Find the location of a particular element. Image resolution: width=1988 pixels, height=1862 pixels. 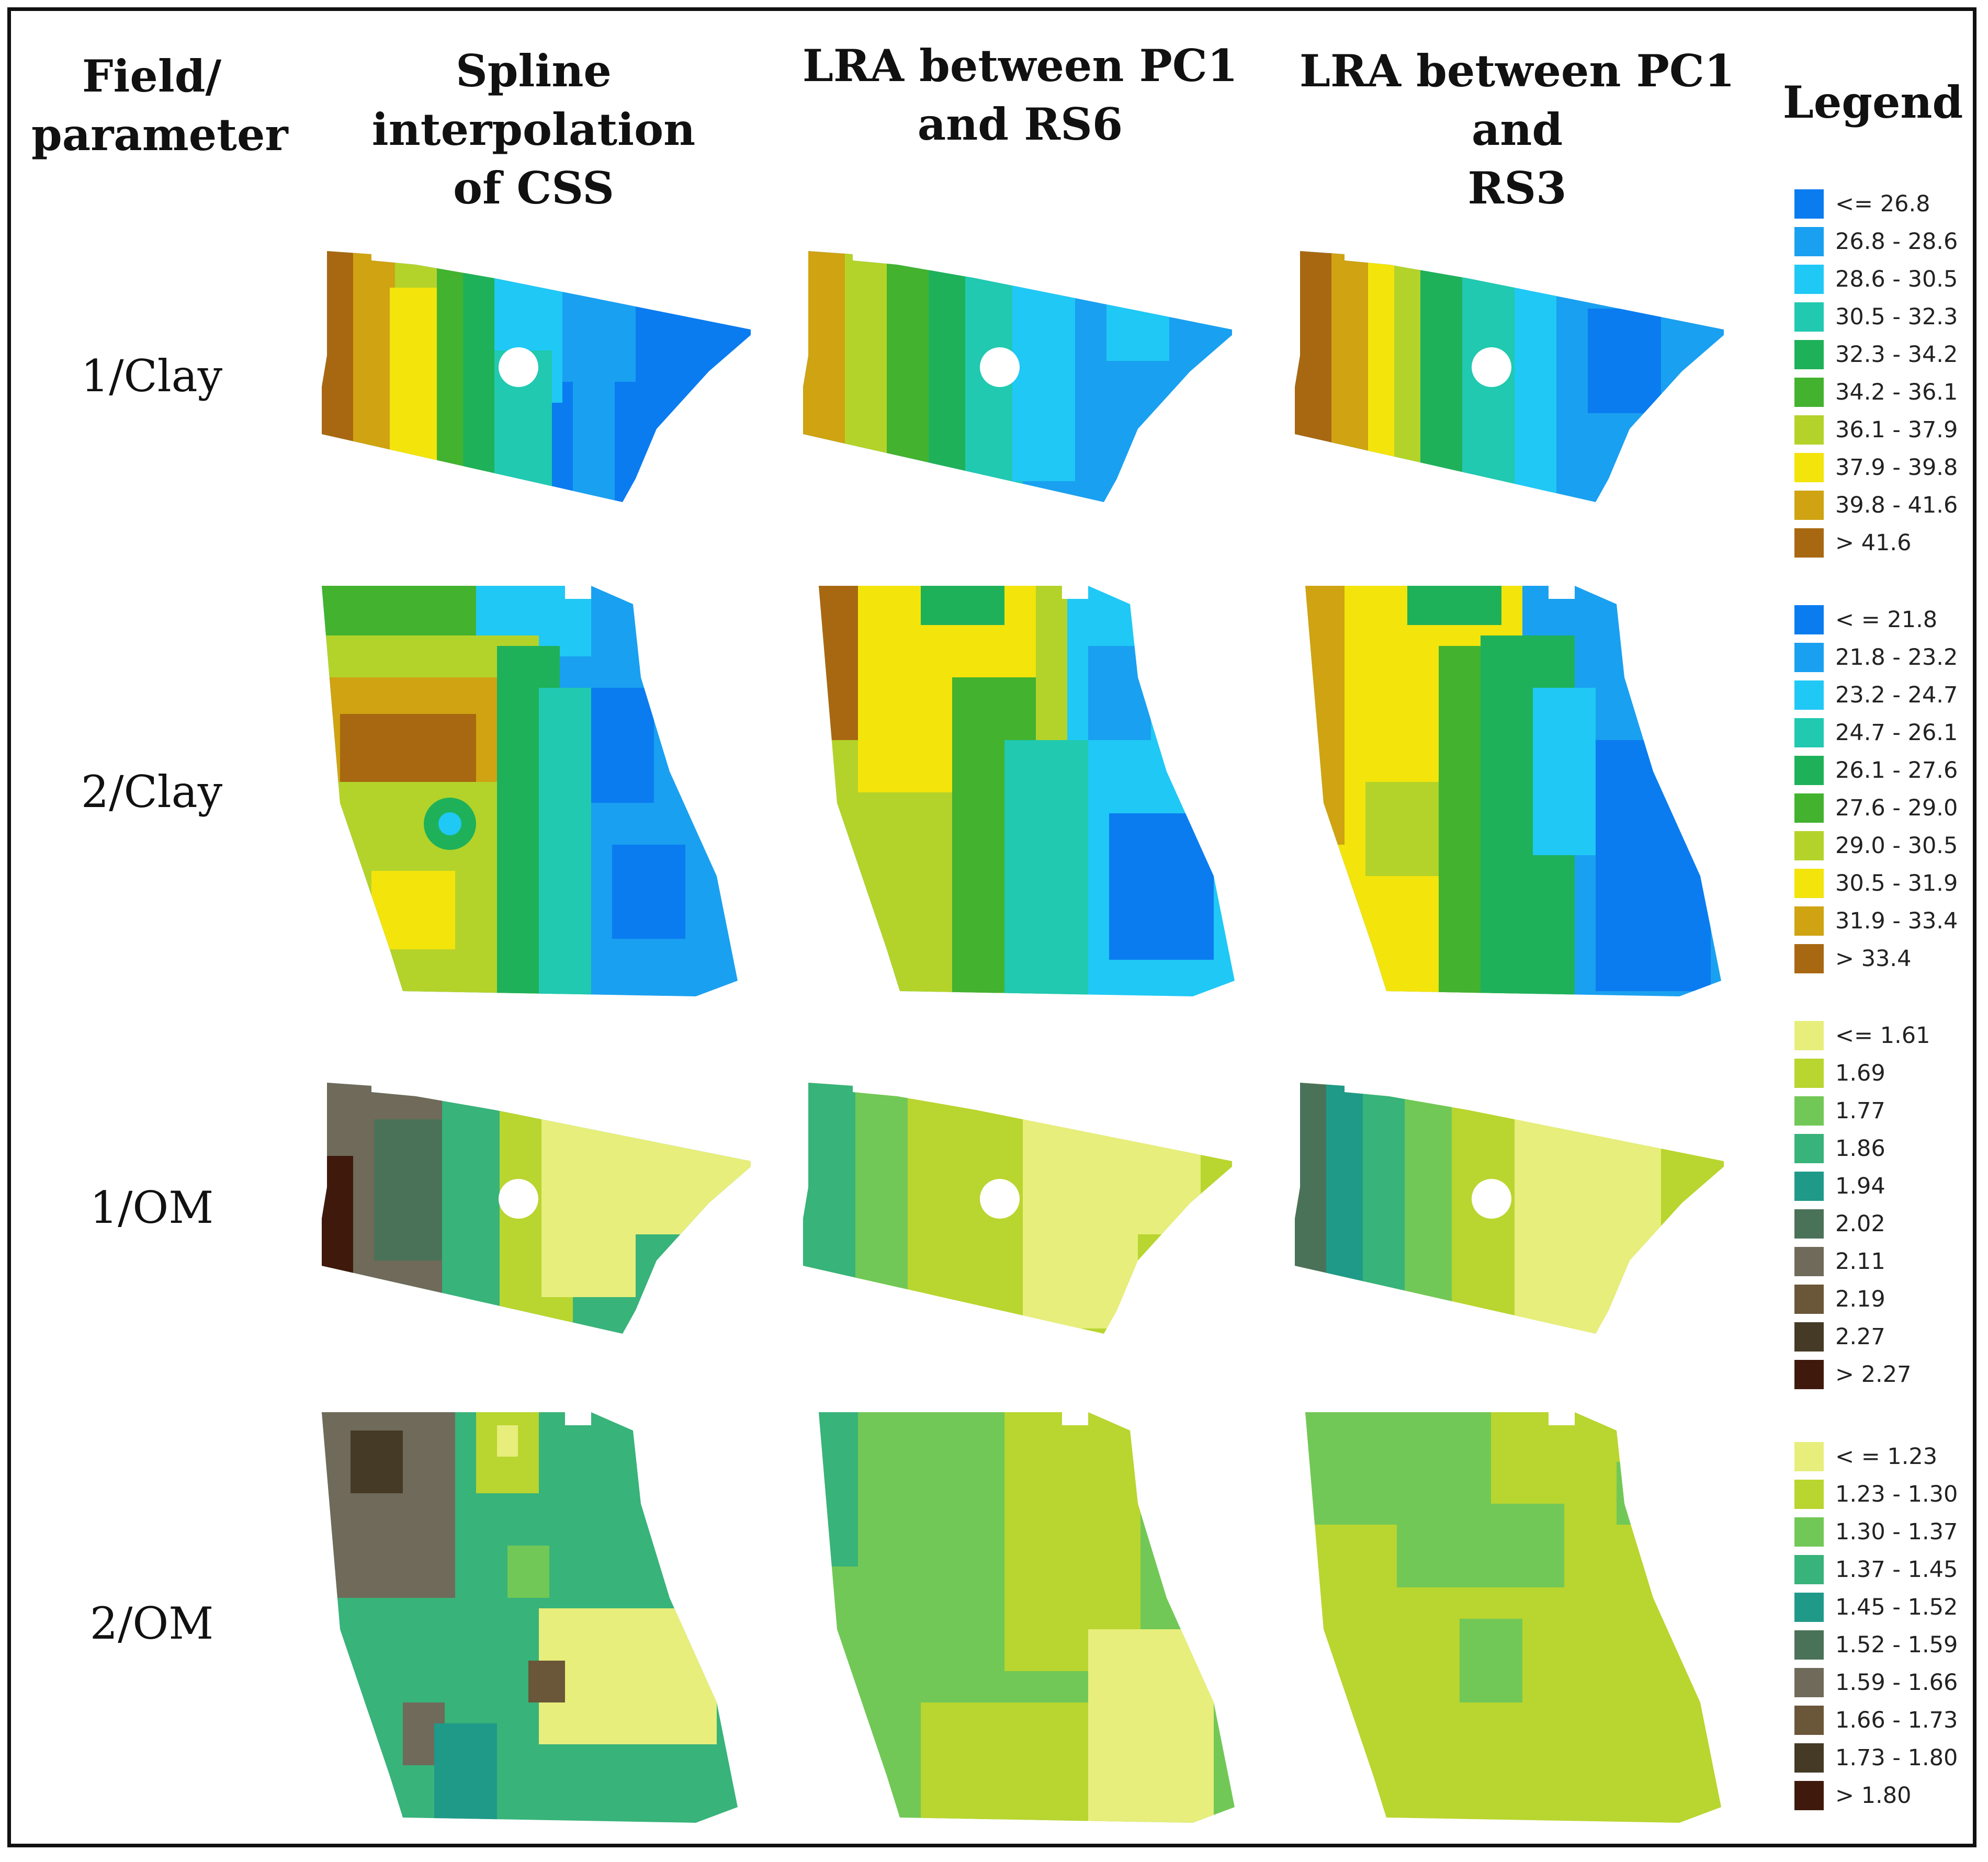

legend-label: 32.3 - 34.2 is located at coordinates (1897, 355).